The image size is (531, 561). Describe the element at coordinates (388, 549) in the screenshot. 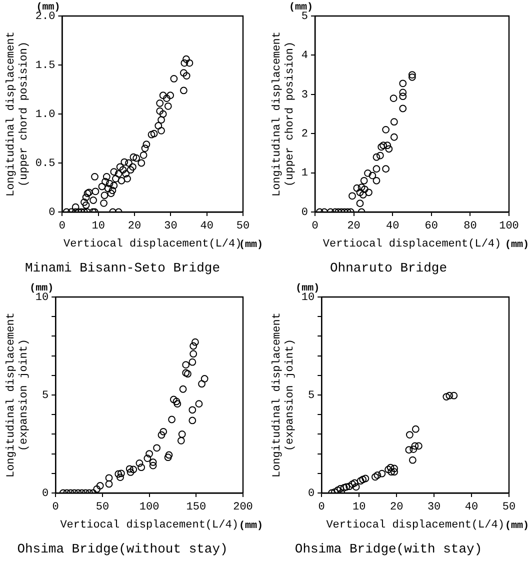

I see `text: Ohsima Bridge(with stay)` at that location.